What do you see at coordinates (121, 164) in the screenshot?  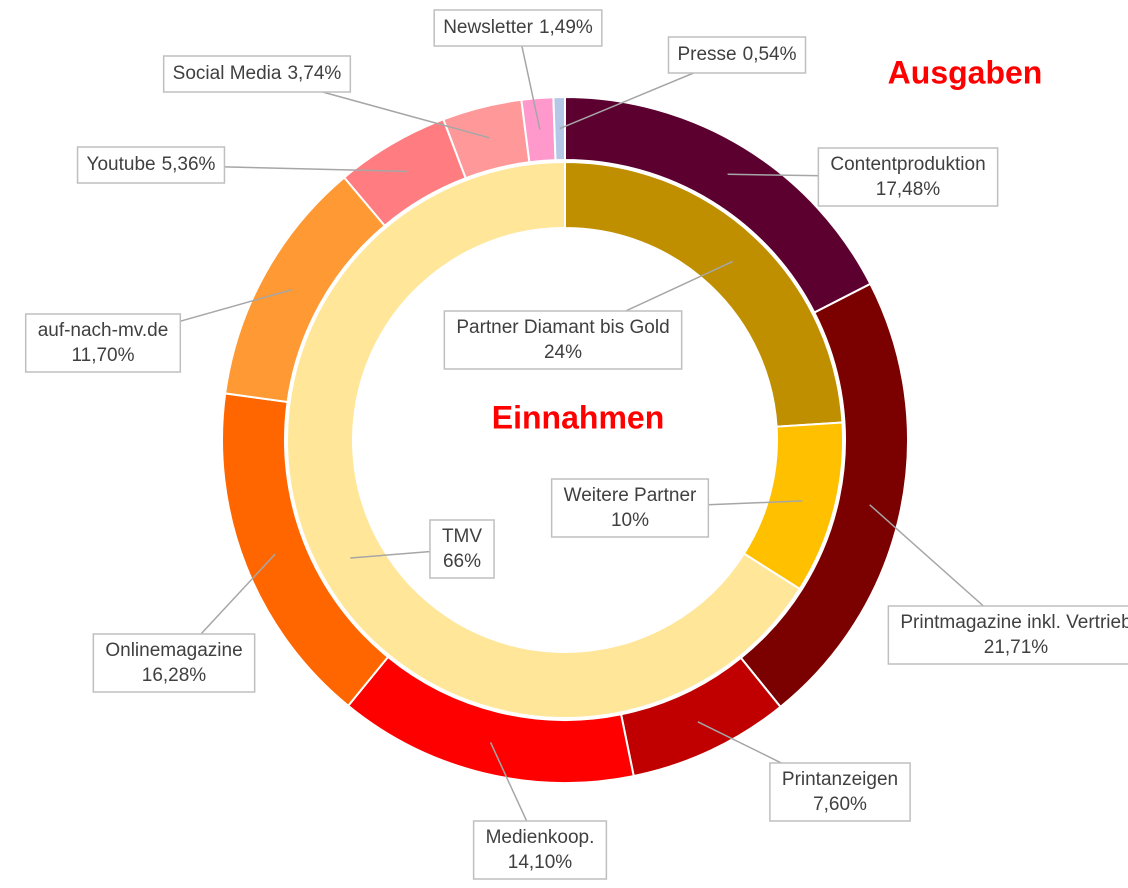 I see `label-name: Youtube` at bounding box center [121, 164].